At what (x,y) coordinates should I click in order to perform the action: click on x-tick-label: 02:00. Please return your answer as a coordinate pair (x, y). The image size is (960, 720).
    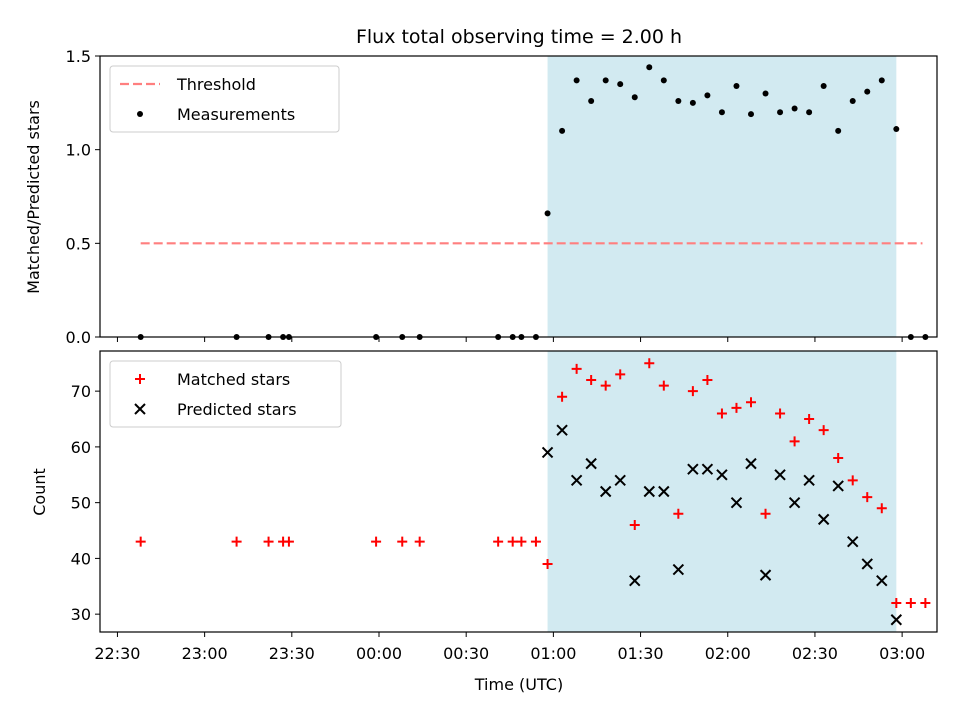
    Looking at the image, I should click on (728, 653).